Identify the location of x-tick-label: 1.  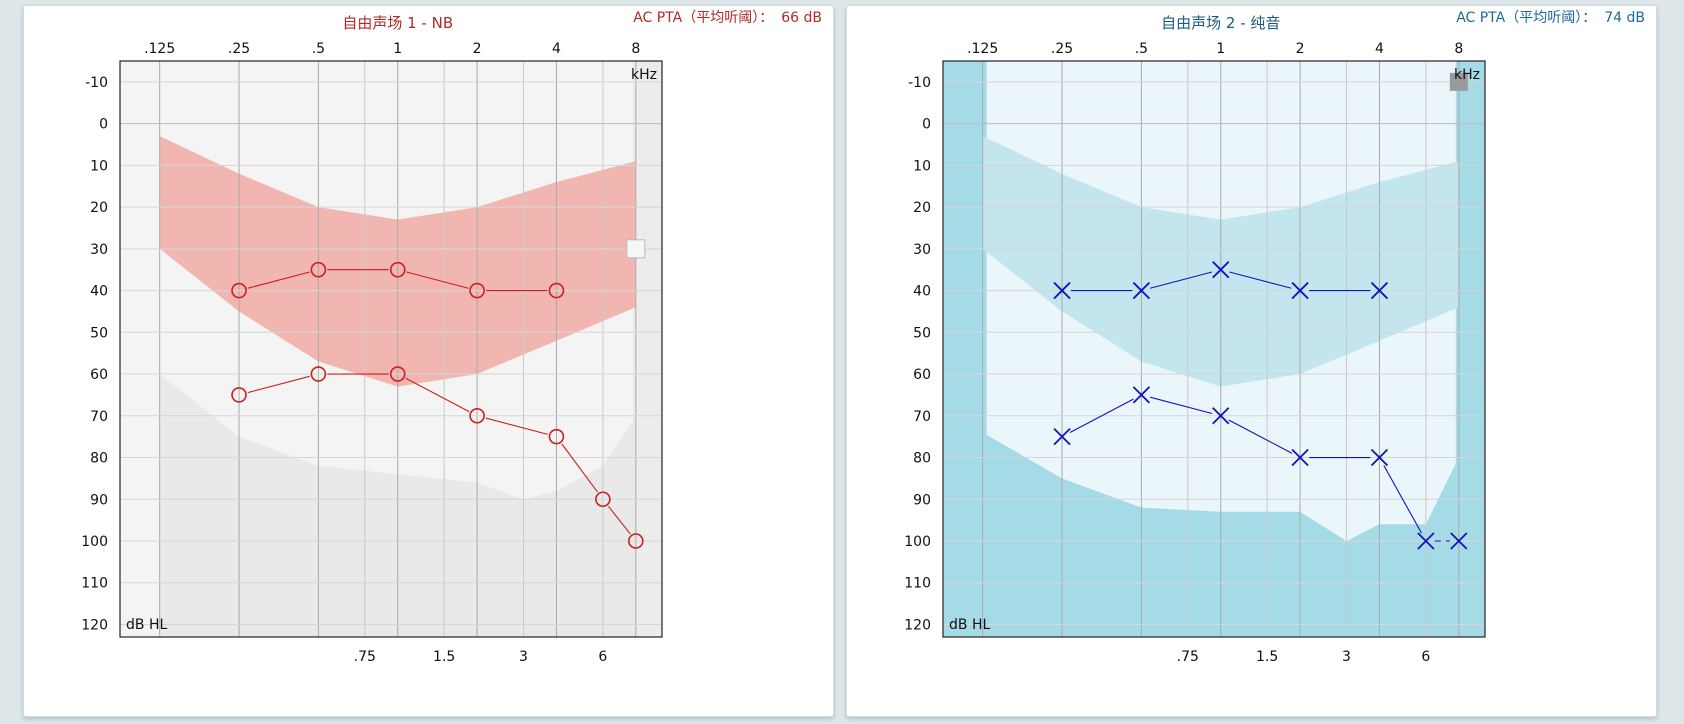
(1220, 49).